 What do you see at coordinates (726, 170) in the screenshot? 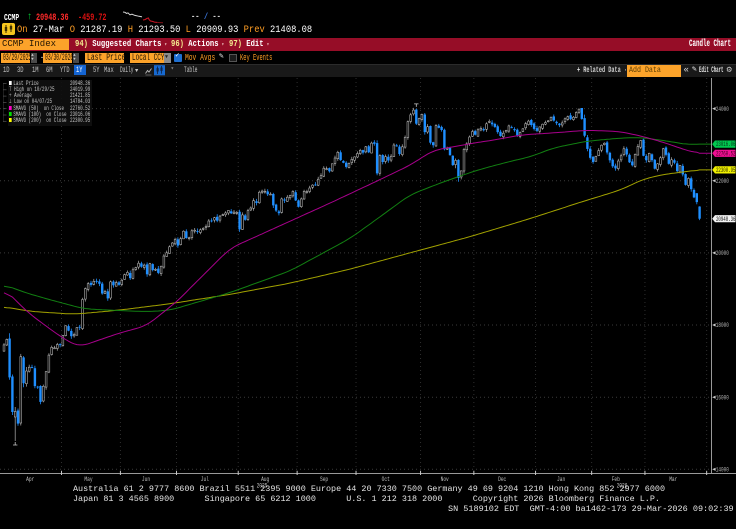
I see `svg-text: 22300.95` at bounding box center [726, 170].